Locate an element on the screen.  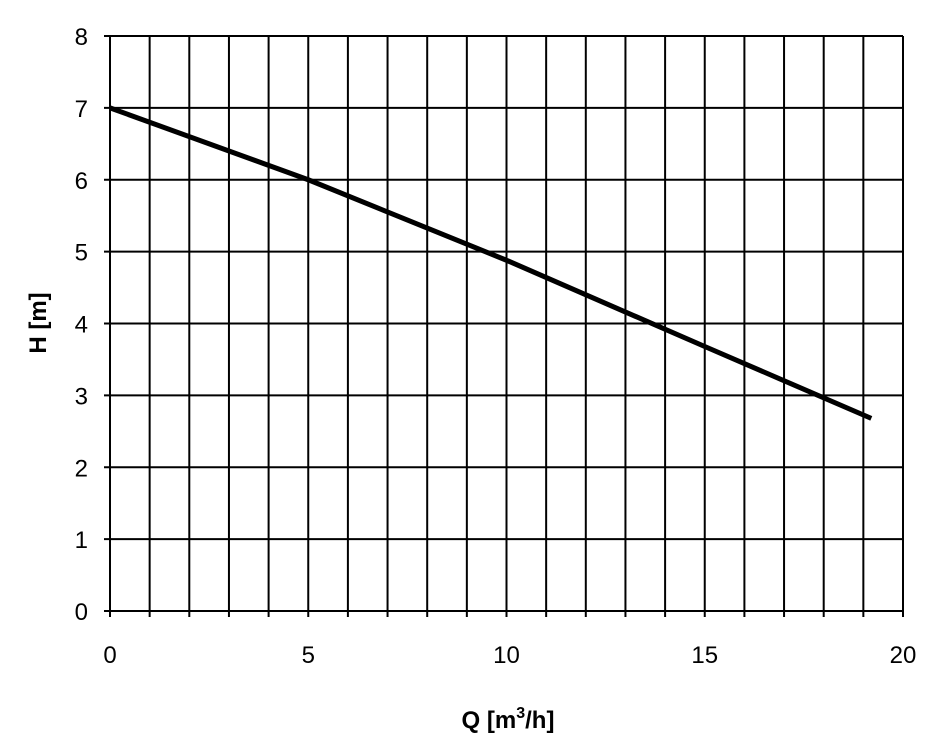
y-tick-label: 1 is located at coordinates (81, 540).